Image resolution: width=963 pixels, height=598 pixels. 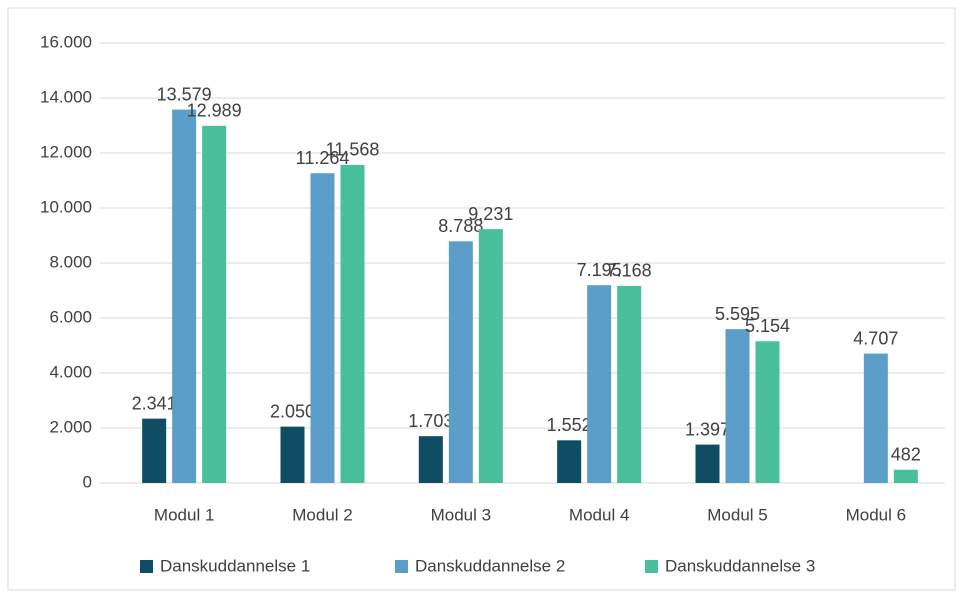 What do you see at coordinates (629, 271) in the screenshot?
I see `value-label: 7.168` at bounding box center [629, 271].